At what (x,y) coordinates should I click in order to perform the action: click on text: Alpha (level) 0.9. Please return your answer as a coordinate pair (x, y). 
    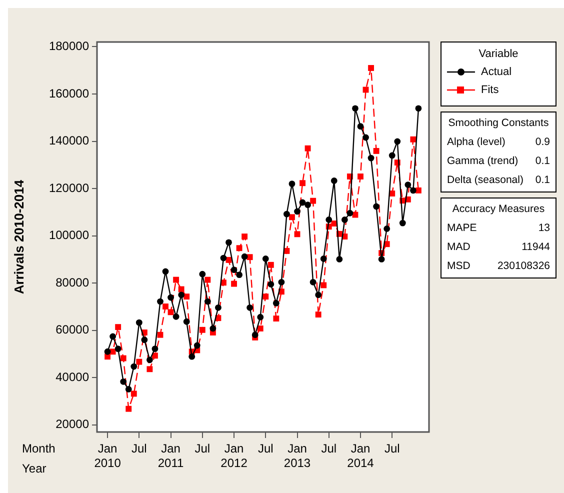
    Looking at the image, I should click on (498, 142).